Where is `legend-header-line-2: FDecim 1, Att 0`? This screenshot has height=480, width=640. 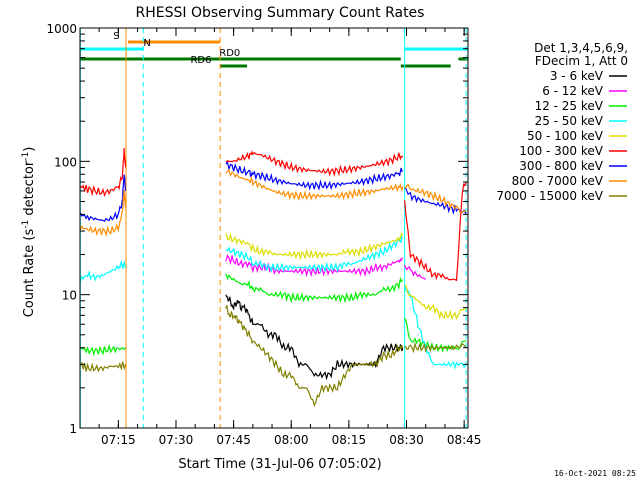
legend-header-line-2: FDecim 1, Att 0 is located at coordinates (581, 61).